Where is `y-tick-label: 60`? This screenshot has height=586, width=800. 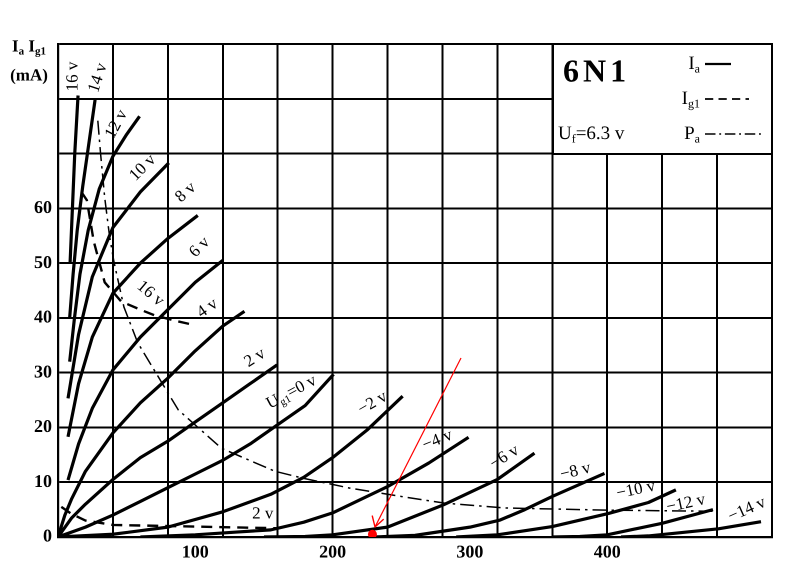
y-tick-label: 60 is located at coordinates (43, 206).